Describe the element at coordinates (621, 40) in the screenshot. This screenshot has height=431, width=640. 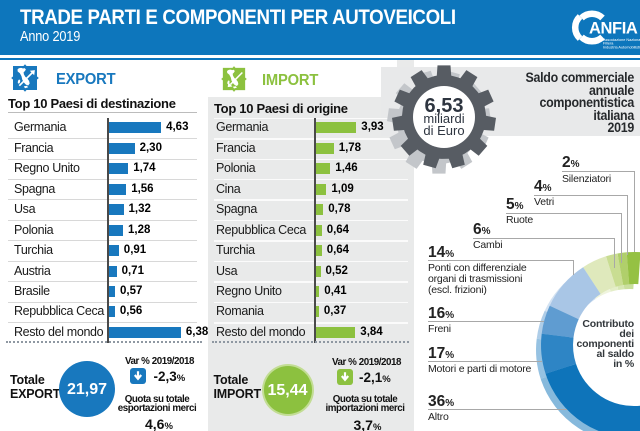
I see `svg-text: Associazione Nazionale` at that location.